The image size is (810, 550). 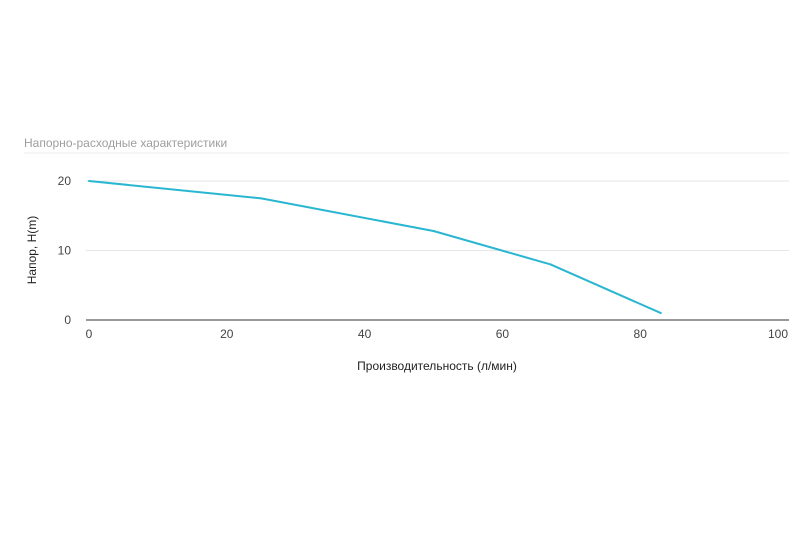 I want to click on y-tick-label: 20, so click(x=65, y=181).